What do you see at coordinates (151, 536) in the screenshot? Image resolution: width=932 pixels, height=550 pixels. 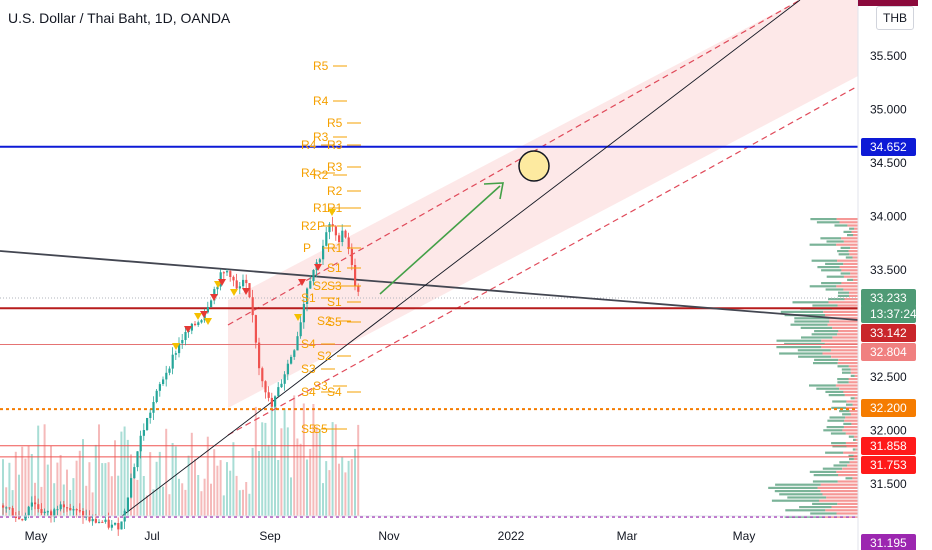 I see `x-tick-label: Jul` at bounding box center [151, 536].